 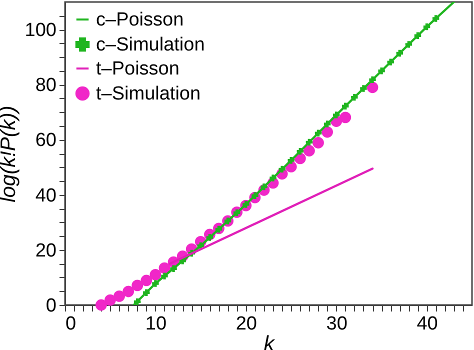 I want to click on x-tick-label: 30, so click(x=337, y=324).